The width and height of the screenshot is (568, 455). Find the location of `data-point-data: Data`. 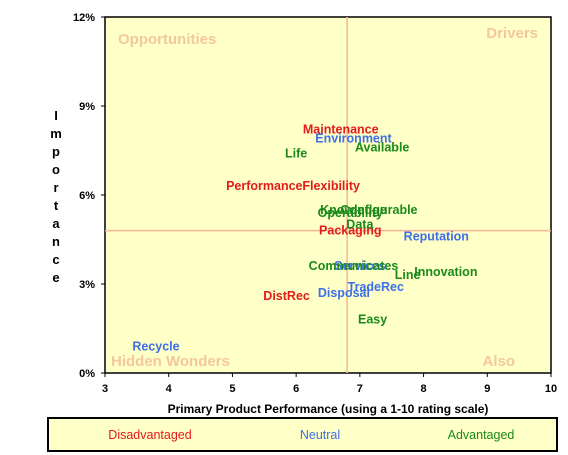

data-point-data: Data is located at coordinates (360, 225).